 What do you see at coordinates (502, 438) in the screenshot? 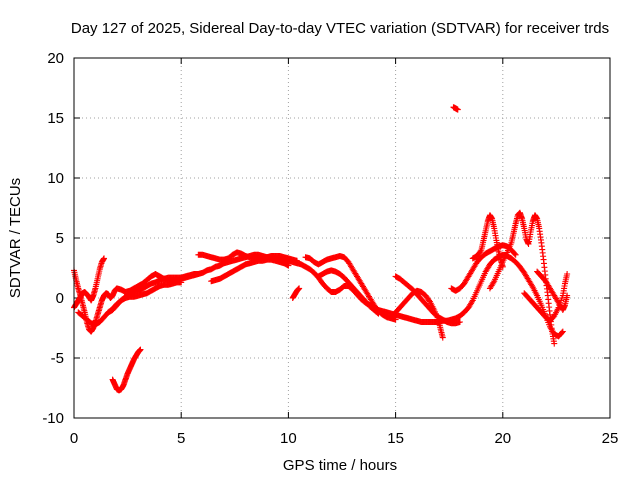
I see `x-tick-label: 20` at bounding box center [502, 438].